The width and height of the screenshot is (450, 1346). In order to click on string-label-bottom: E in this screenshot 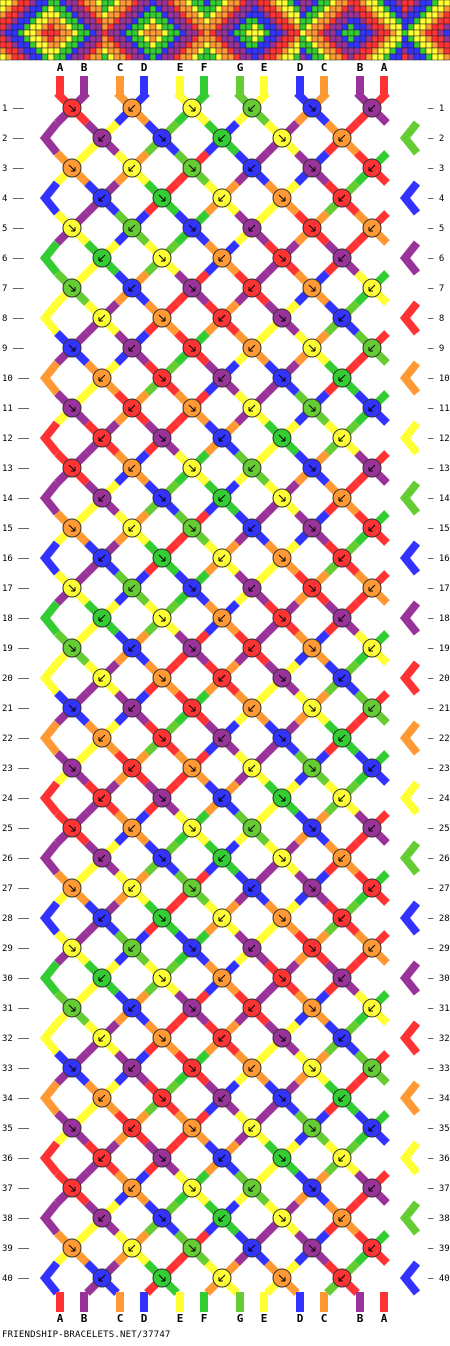, I will do `click(180, 1318)`.